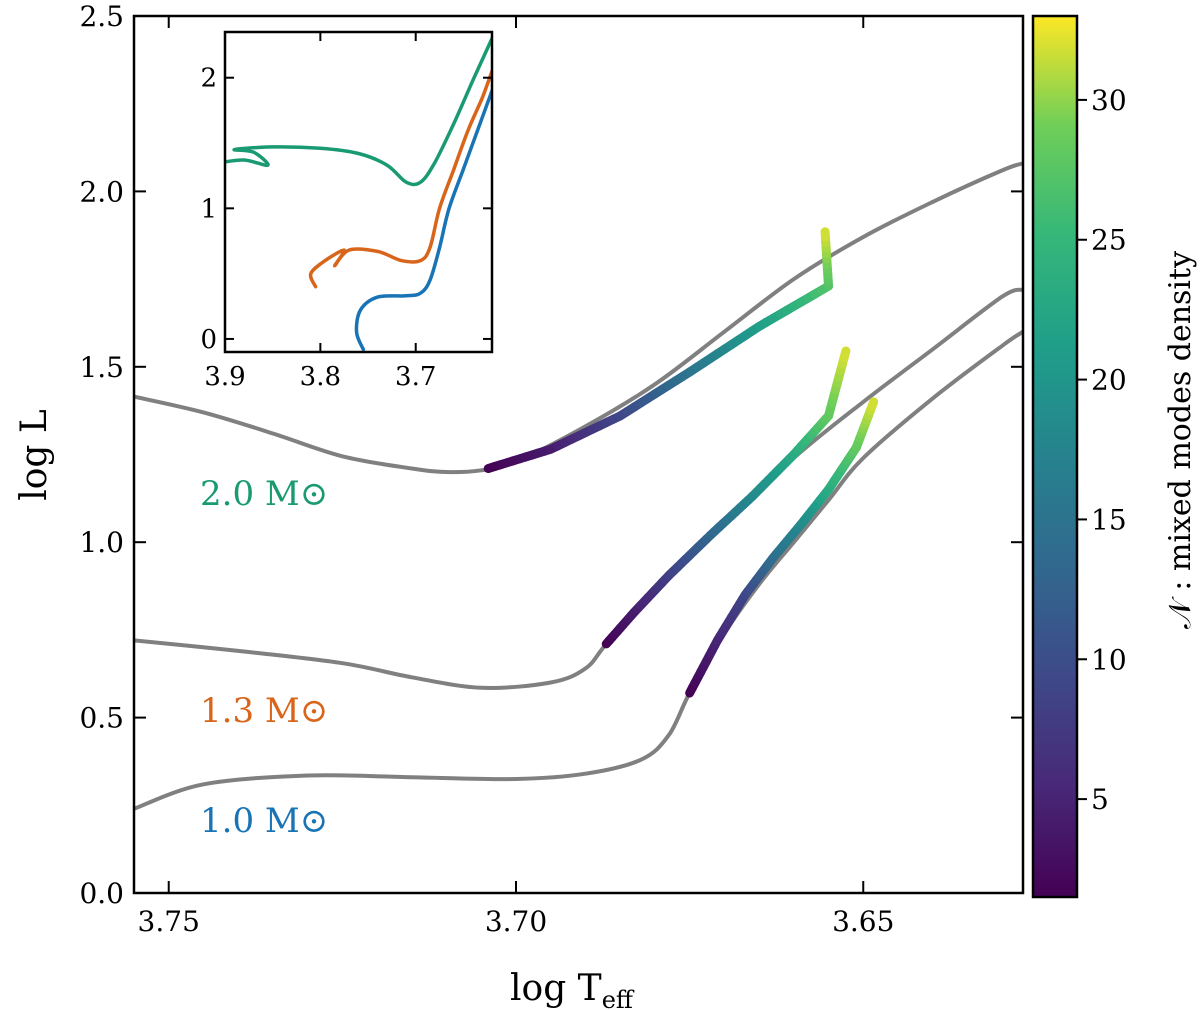 This screenshot has height=1010, width=1200. What do you see at coordinates (863, 921) in the screenshot?
I see `x-tick-label: 3.65` at bounding box center [863, 921].